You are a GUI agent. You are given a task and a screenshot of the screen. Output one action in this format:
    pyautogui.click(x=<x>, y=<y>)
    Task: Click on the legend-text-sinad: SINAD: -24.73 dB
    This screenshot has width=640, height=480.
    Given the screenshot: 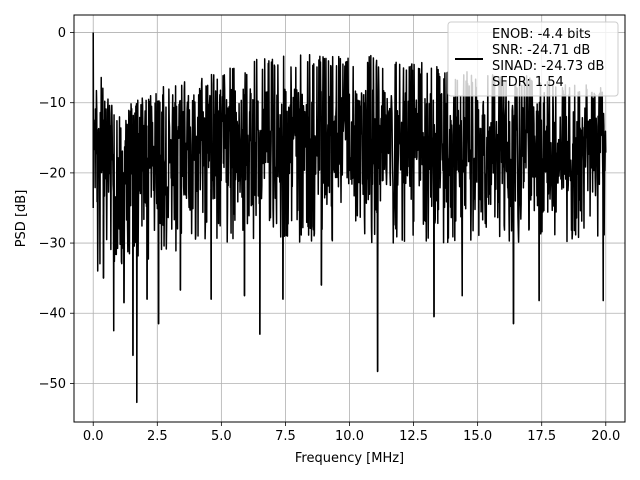 What is the action you would take?
    pyautogui.click(x=548, y=66)
    